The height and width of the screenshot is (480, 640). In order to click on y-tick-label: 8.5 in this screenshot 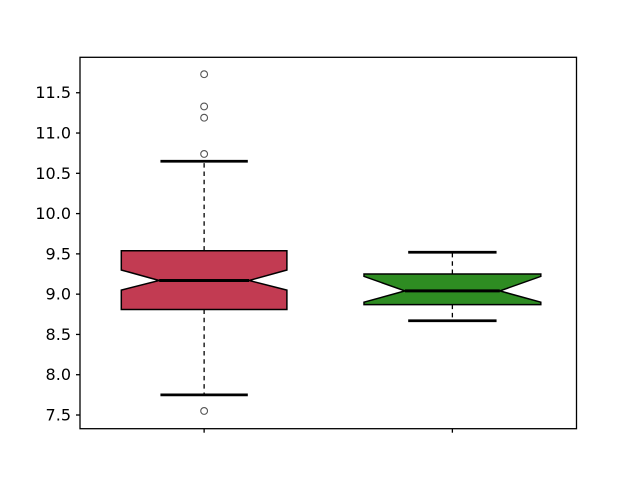, I will do `click(58, 334)`.